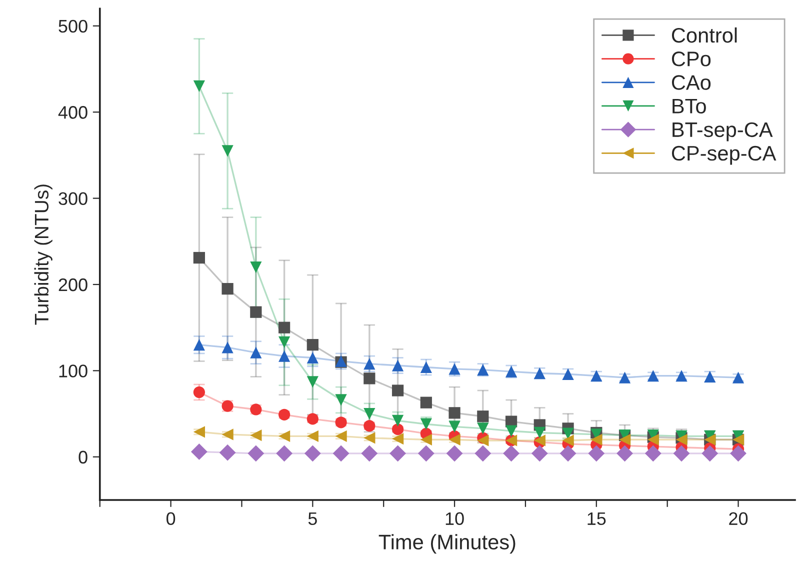 The height and width of the screenshot is (578, 799). I want to click on y-tick-label: 500, so click(73, 26).